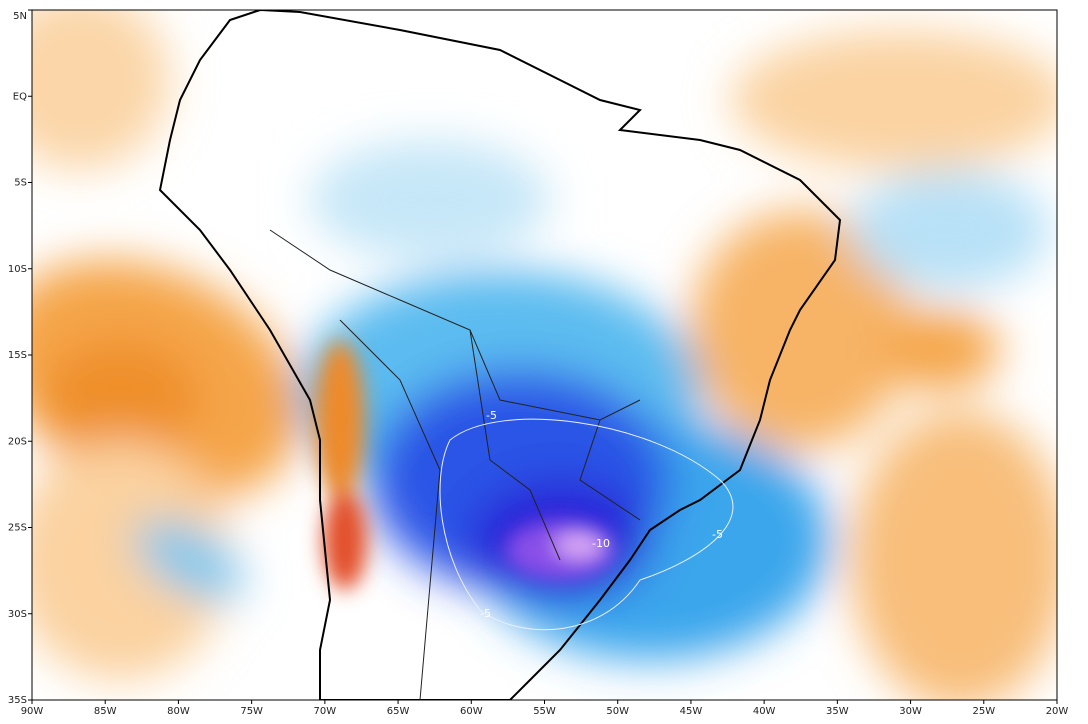  What do you see at coordinates (586, 524) in the screenshot?
I see `contour-line` at bounding box center [586, 524].